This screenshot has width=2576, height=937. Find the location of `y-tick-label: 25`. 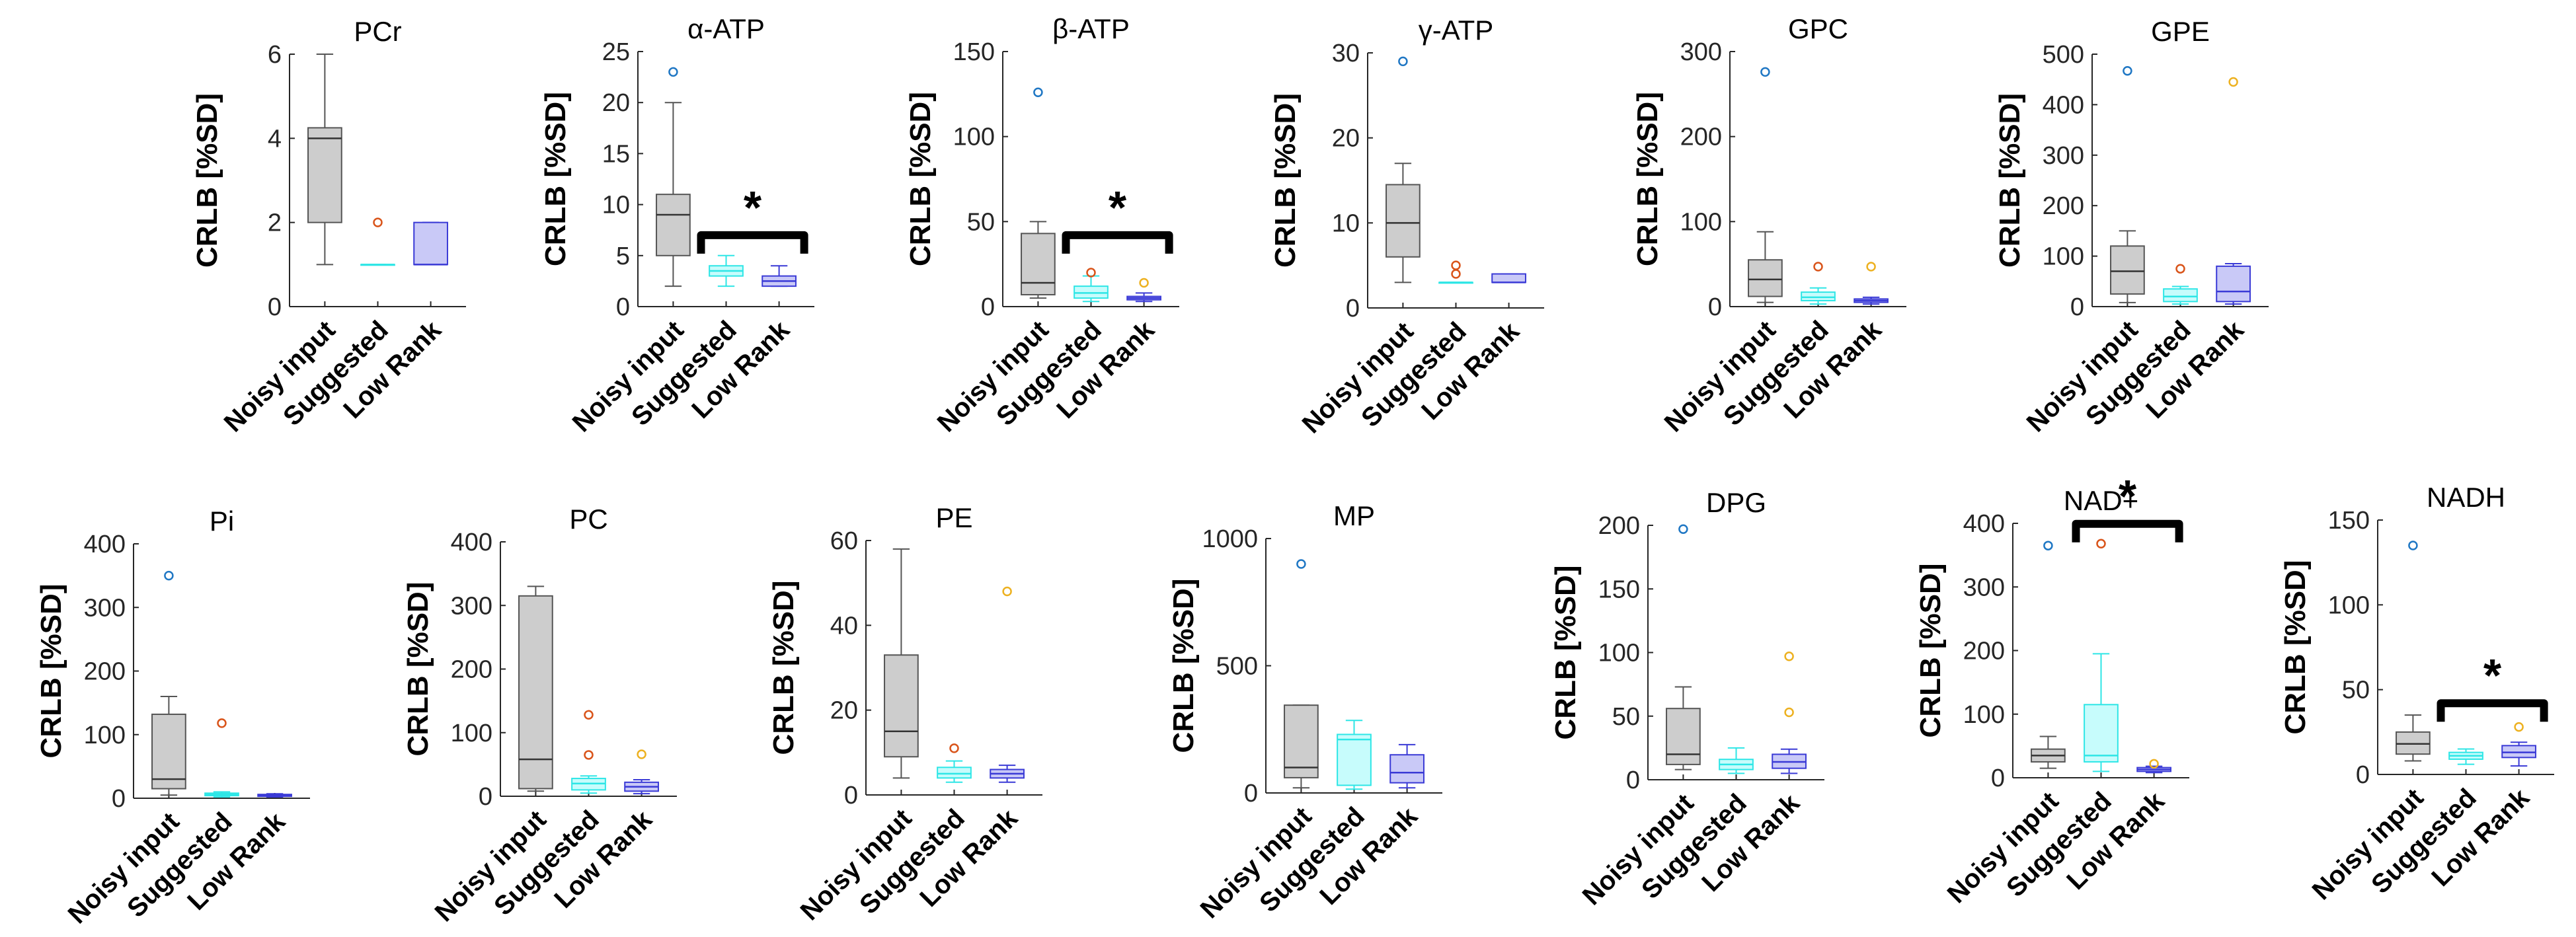

y-tick-label: 25 is located at coordinates (616, 52).